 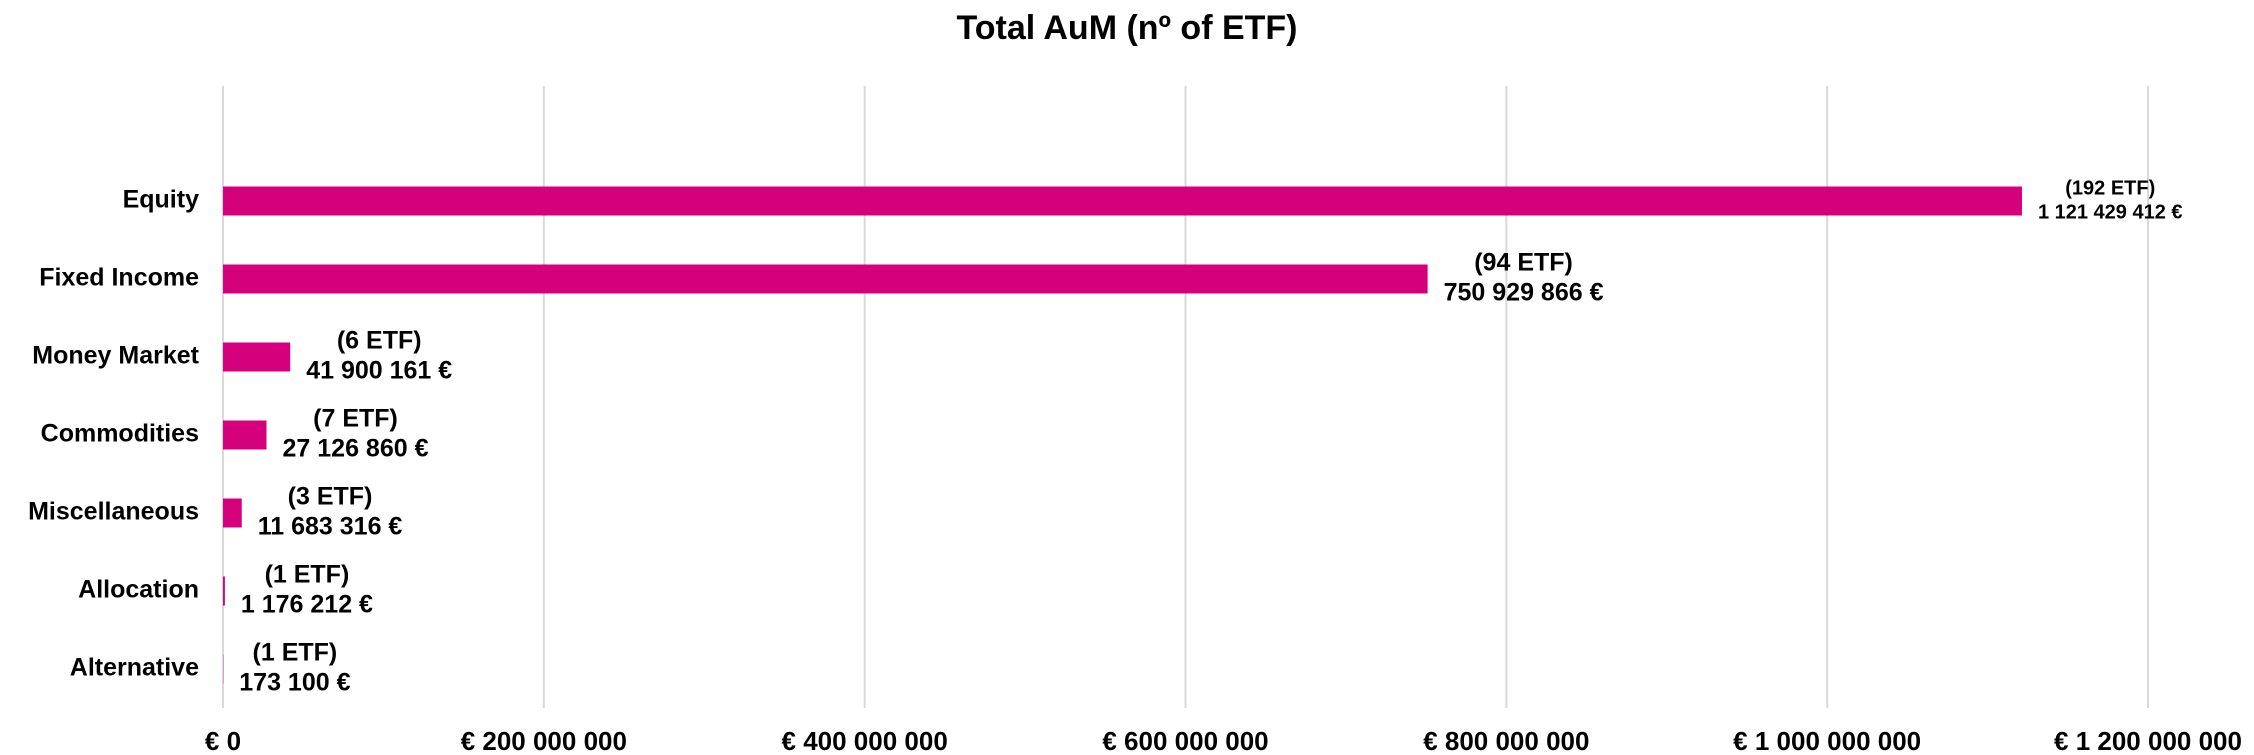 What do you see at coordinates (379, 341) in the screenshot?
I see `data-label: (6 ETF)` at bounding box center [379, 341].